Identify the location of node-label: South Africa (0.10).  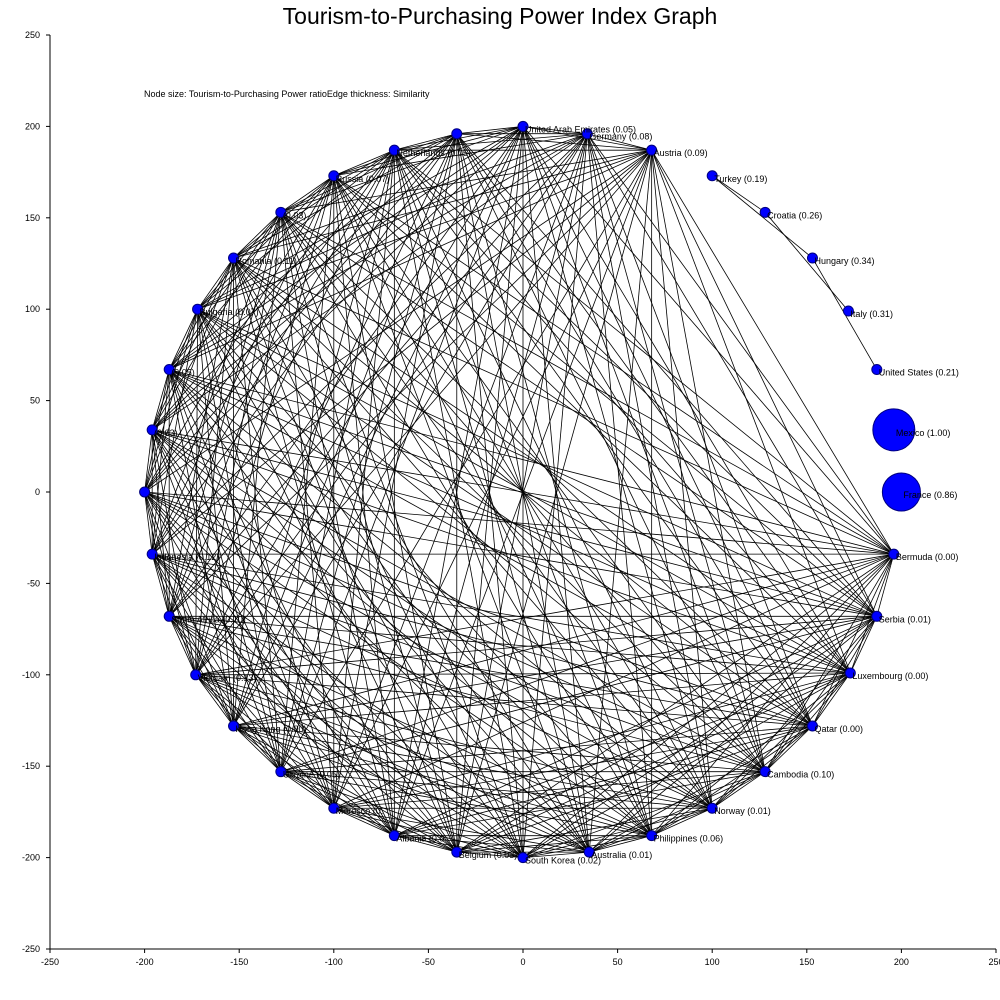
(208, 619).